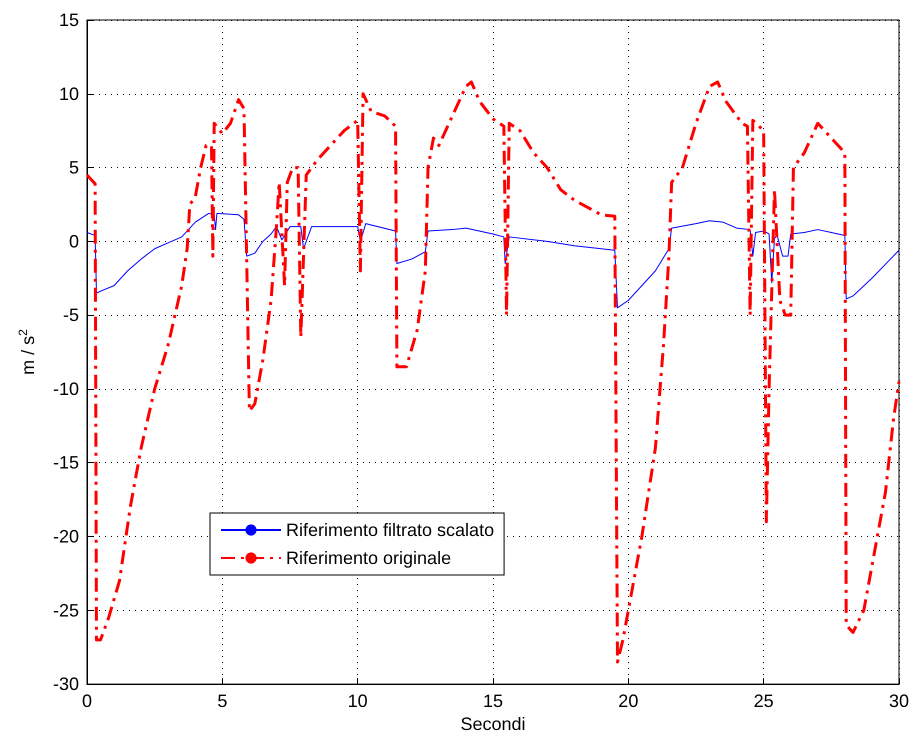 This screenshot has height=746, width=920. Describe the element at coordinates (65, 536) in the screenshot. I see `y-tick-label: -20` at that location.